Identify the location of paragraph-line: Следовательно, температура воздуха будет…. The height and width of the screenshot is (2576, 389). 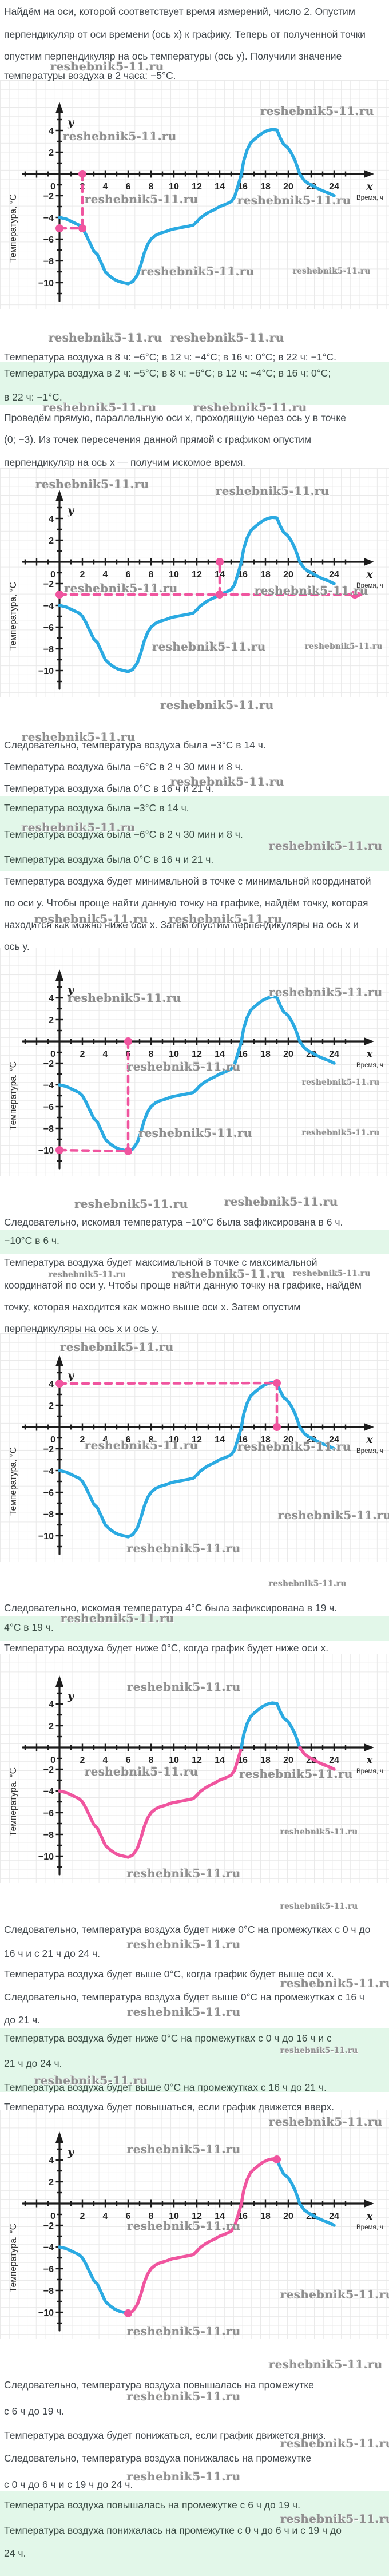
(184, 1997).